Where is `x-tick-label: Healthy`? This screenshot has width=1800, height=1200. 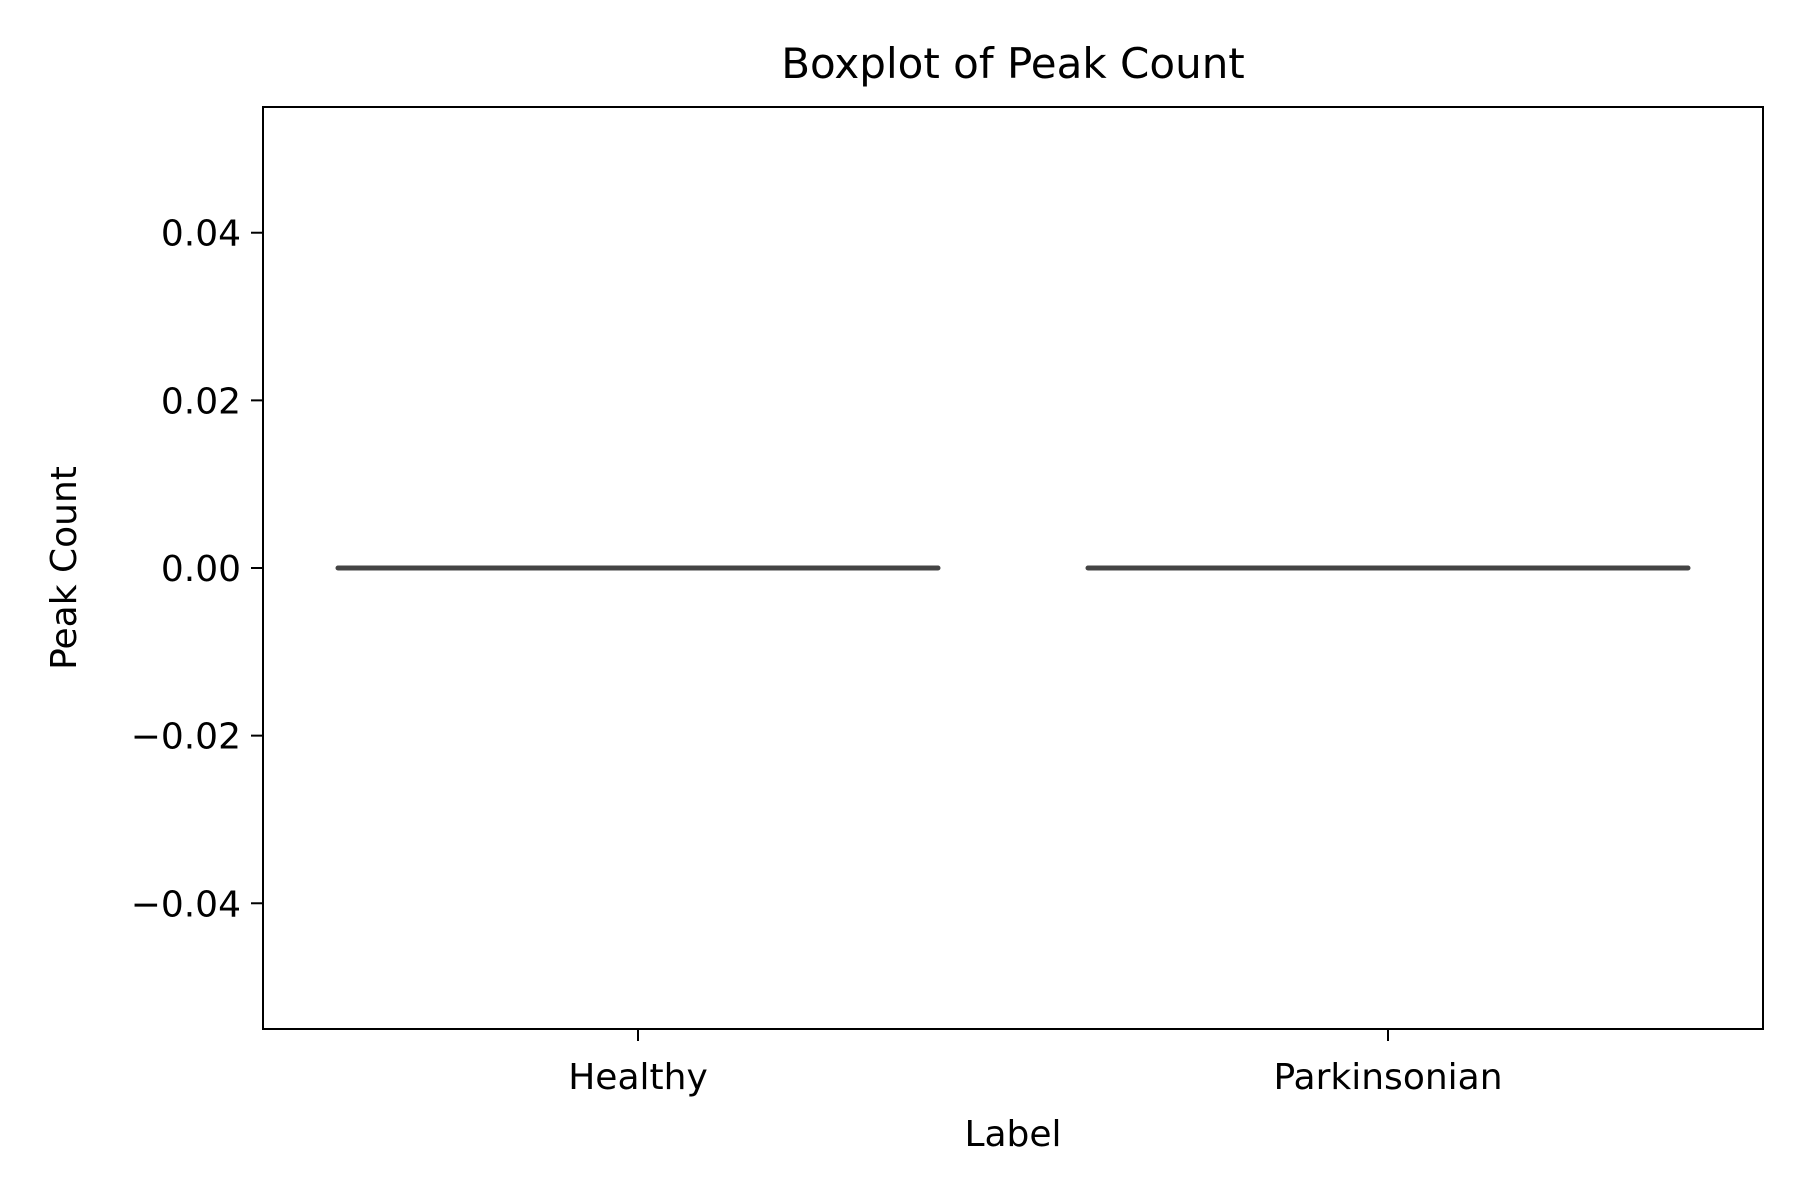 x-tick-label: Healthy is located at coordinates (638, 1077).